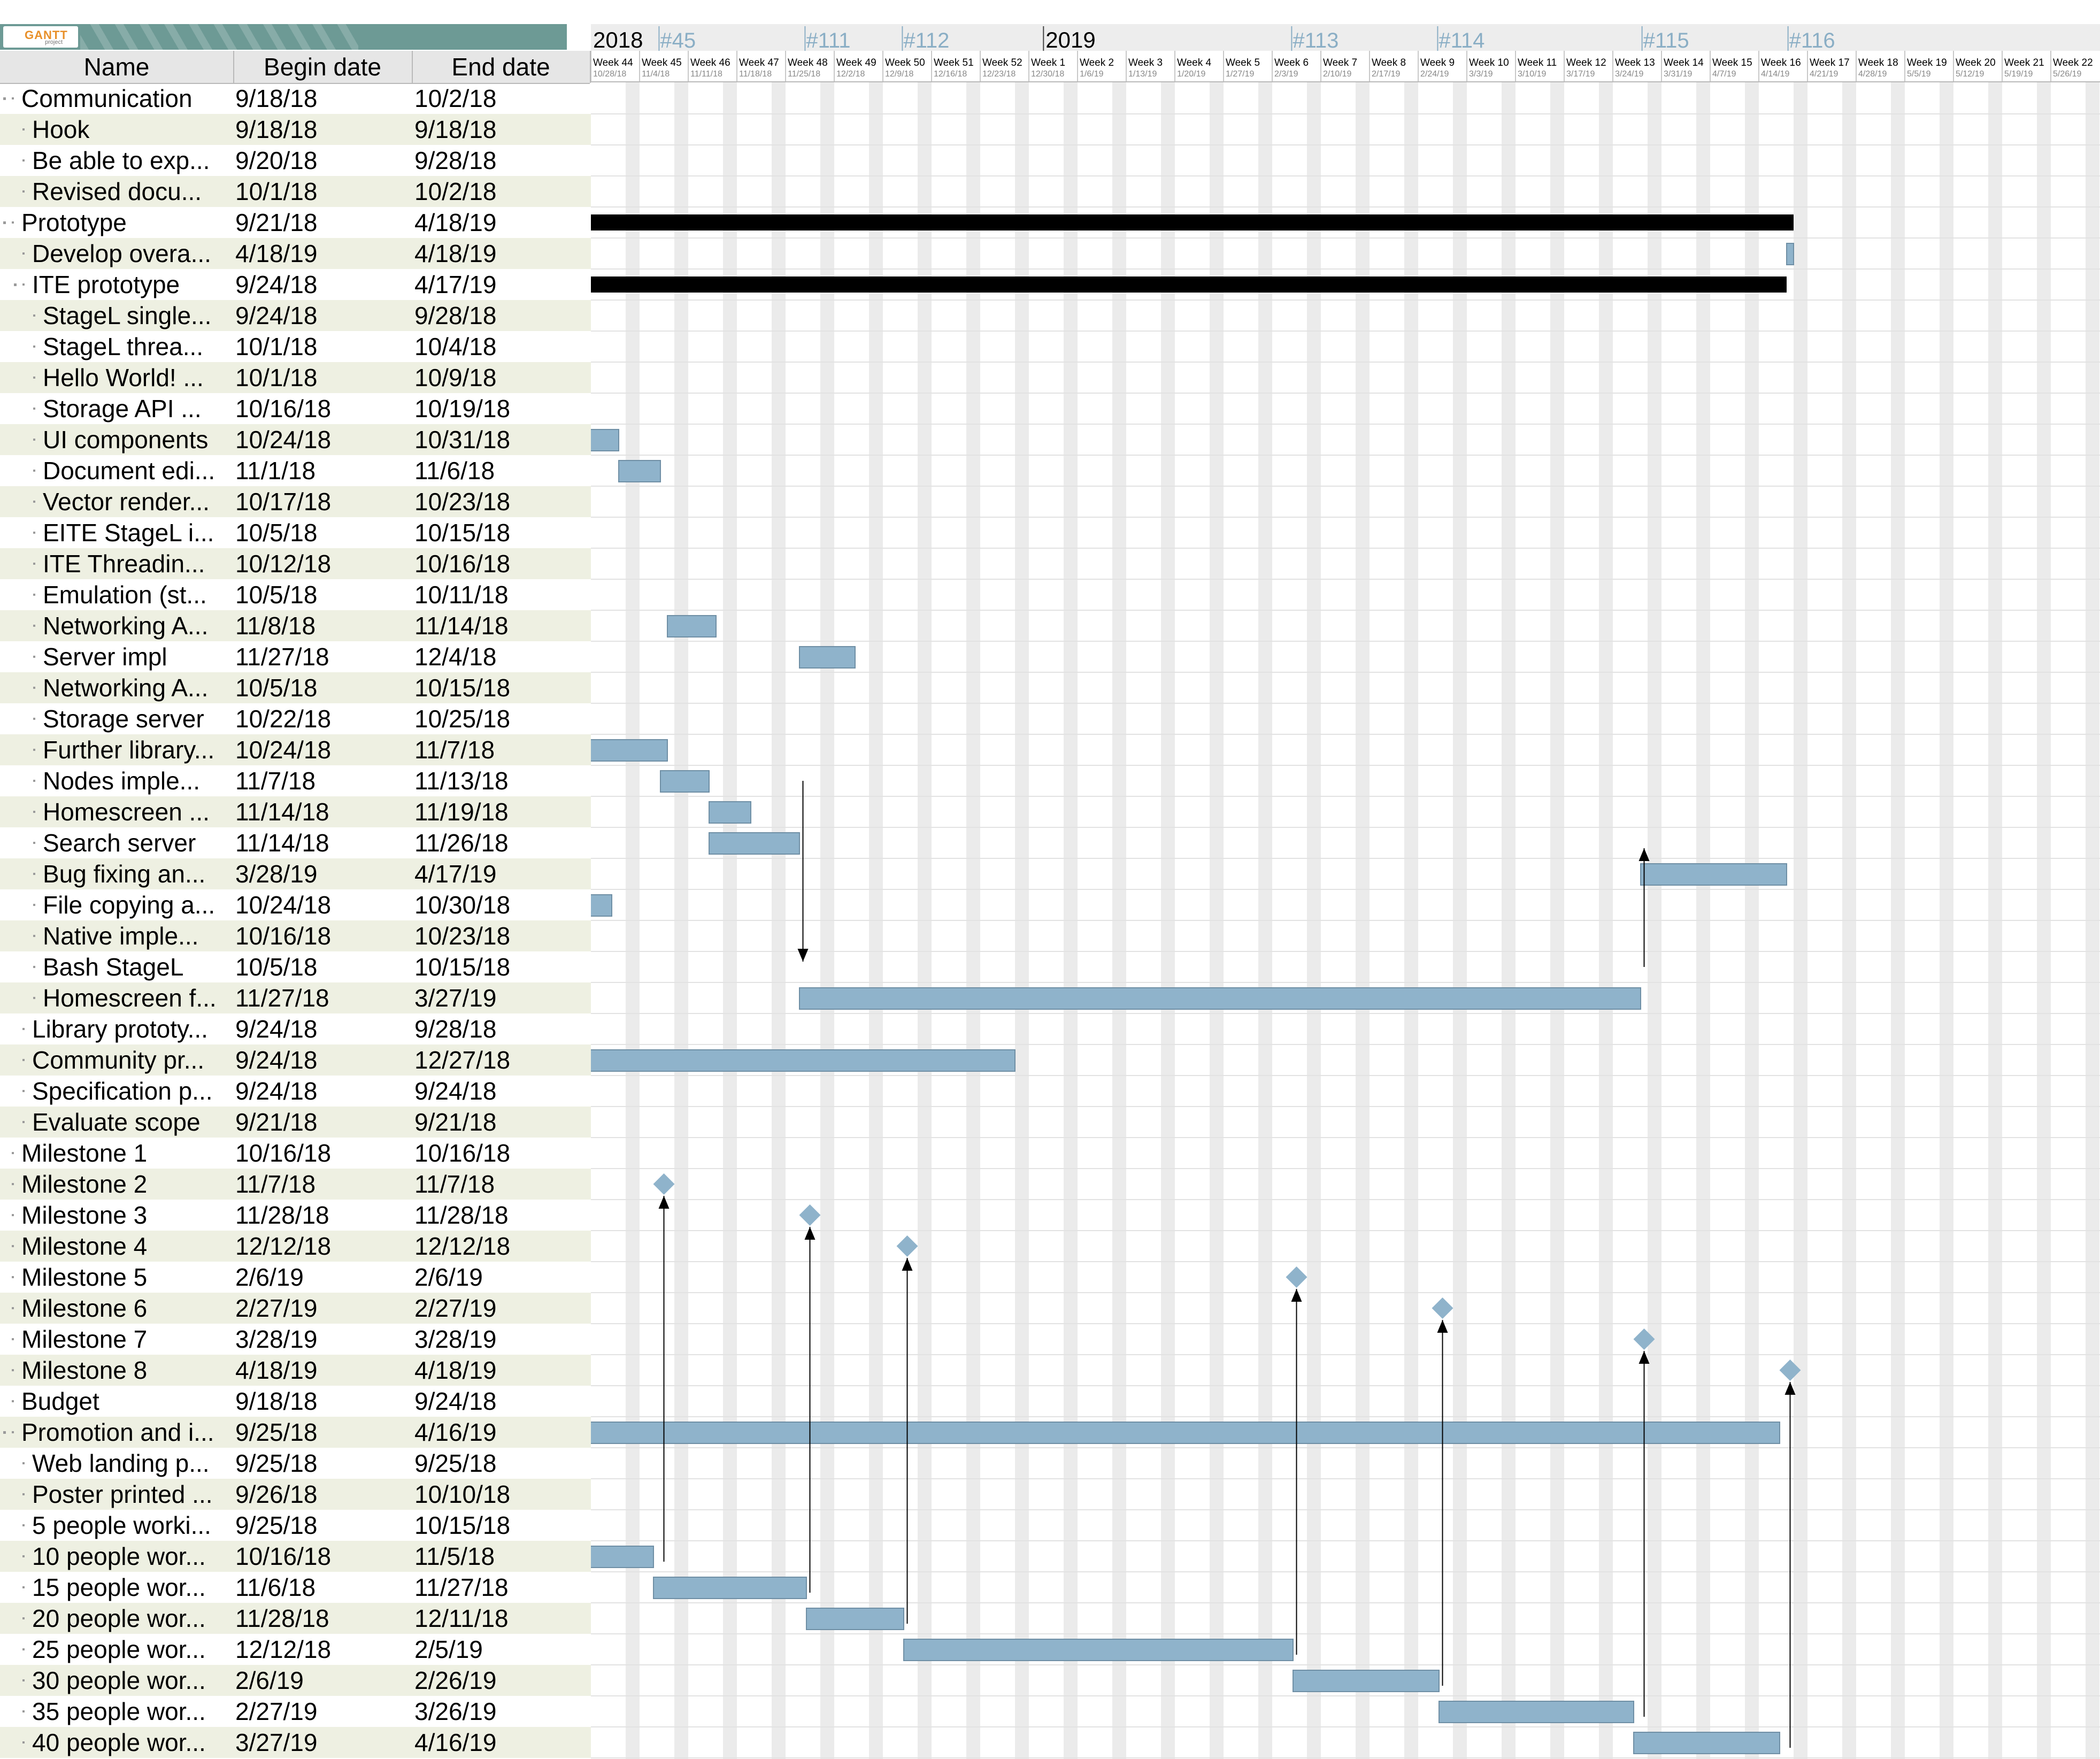  I want to click on column-header-end-date: End date, so click(502, 67).